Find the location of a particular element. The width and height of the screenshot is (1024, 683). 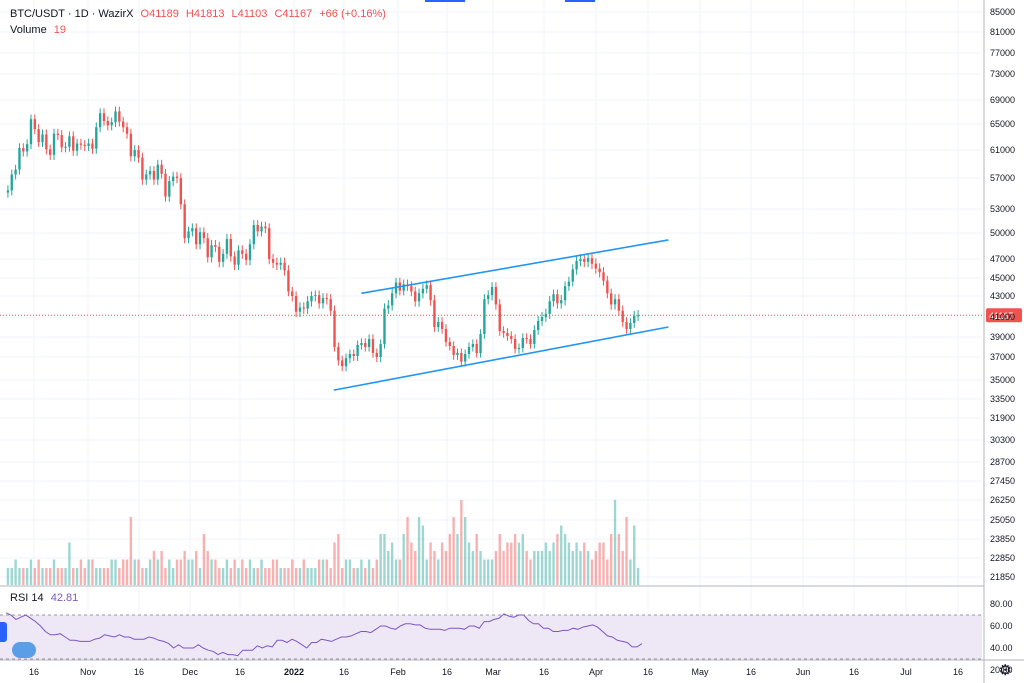

trend-channel-line is located at coordinates (501, 358).